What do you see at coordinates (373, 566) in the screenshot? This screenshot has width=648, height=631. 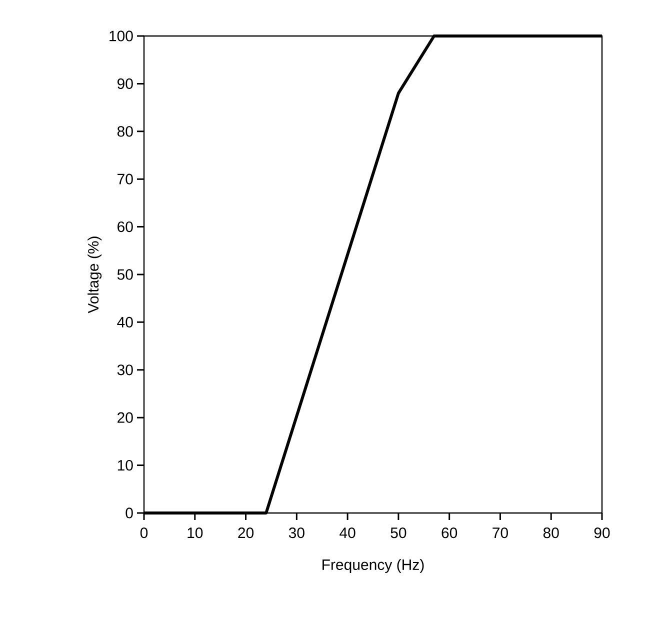 I see `x-axis-title: Frequency (Hz)` at bounding box center [373, 566].